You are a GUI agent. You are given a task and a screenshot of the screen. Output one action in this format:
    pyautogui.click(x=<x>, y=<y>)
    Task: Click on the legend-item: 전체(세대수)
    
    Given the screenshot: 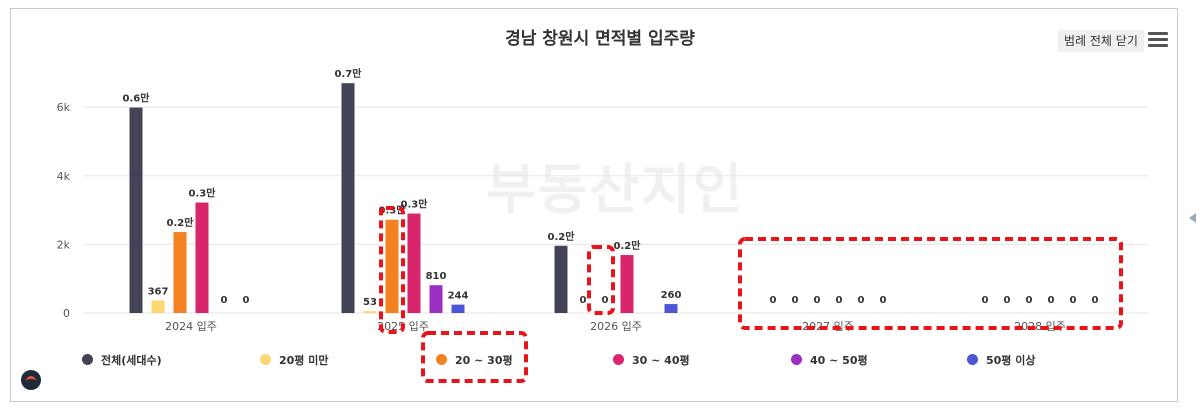 What is the action you would take?
    pyautogui.click(x=122, y=361)
    